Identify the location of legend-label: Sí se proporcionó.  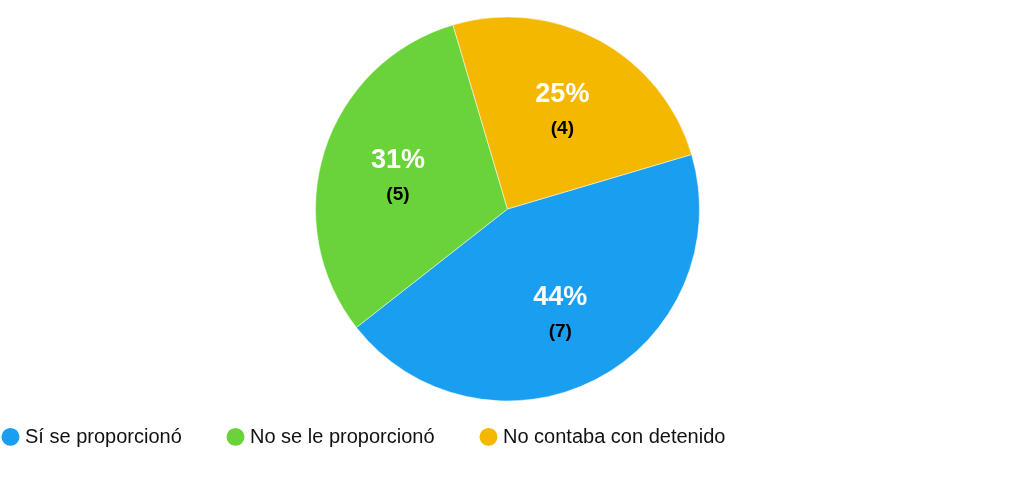
(103, 435).